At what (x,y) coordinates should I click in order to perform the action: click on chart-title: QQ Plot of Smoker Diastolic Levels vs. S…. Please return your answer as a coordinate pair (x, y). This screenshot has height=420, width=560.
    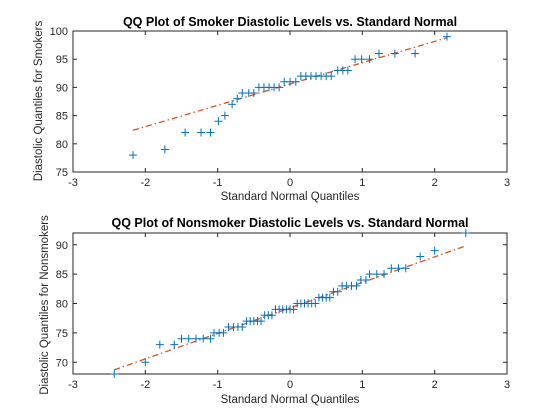
    Looking at the image, I should click on (290, 22).